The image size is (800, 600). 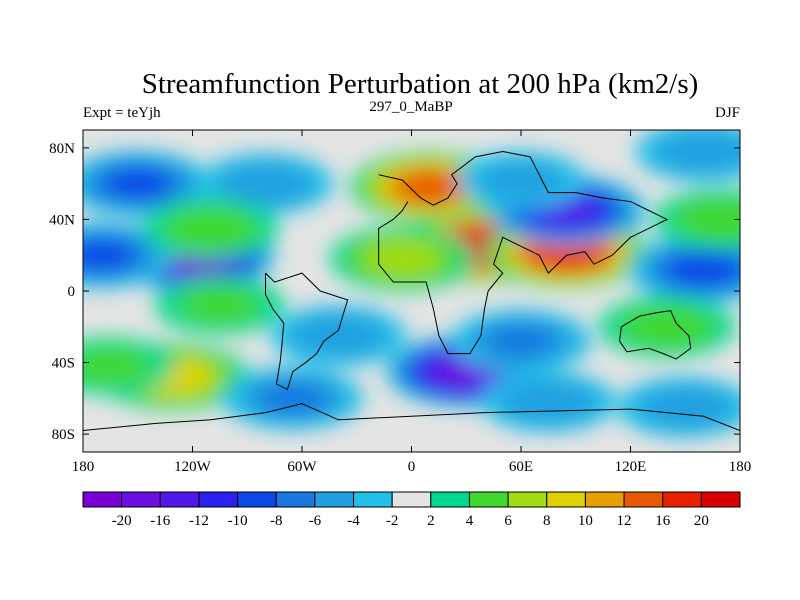 I want to click on x-tick-label: 120W, so click(x=193, y=467).